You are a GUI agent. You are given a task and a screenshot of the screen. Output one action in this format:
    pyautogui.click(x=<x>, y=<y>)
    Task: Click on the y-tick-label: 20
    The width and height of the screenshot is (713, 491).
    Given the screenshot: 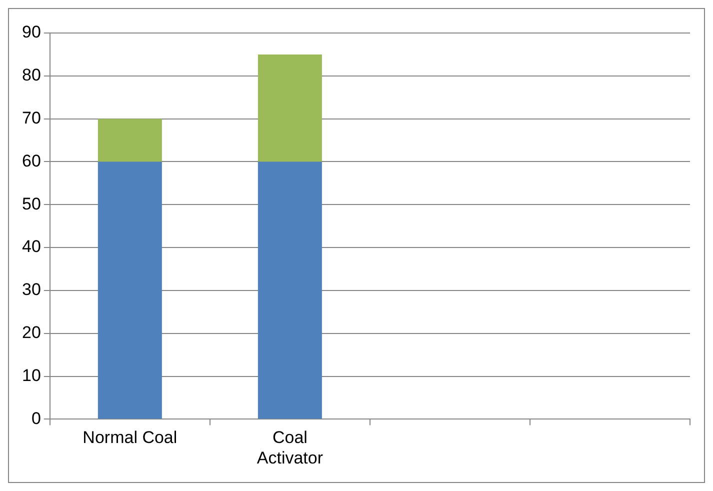 What is the action you would take?
    pyautogui.click(x=31, y=332)
    